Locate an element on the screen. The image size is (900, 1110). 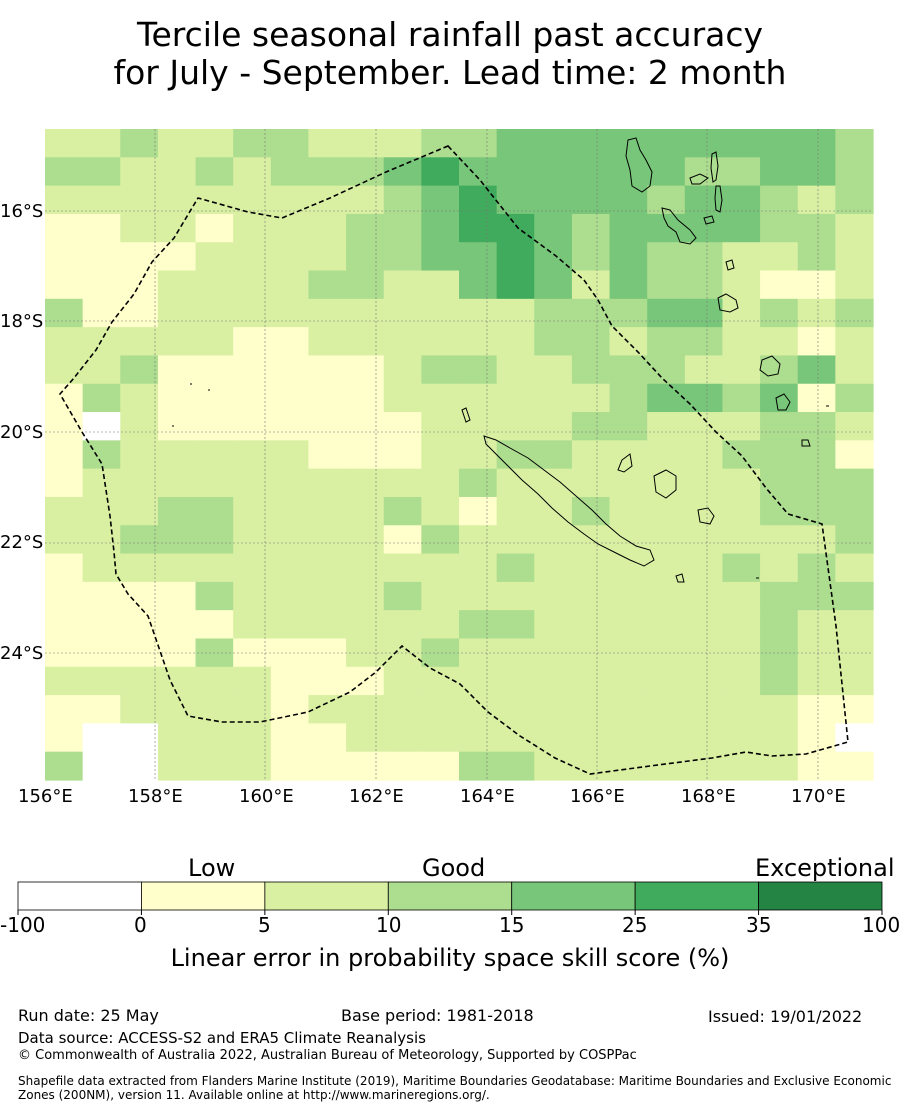
island-grande-terre is located at coordinates (569, 501).